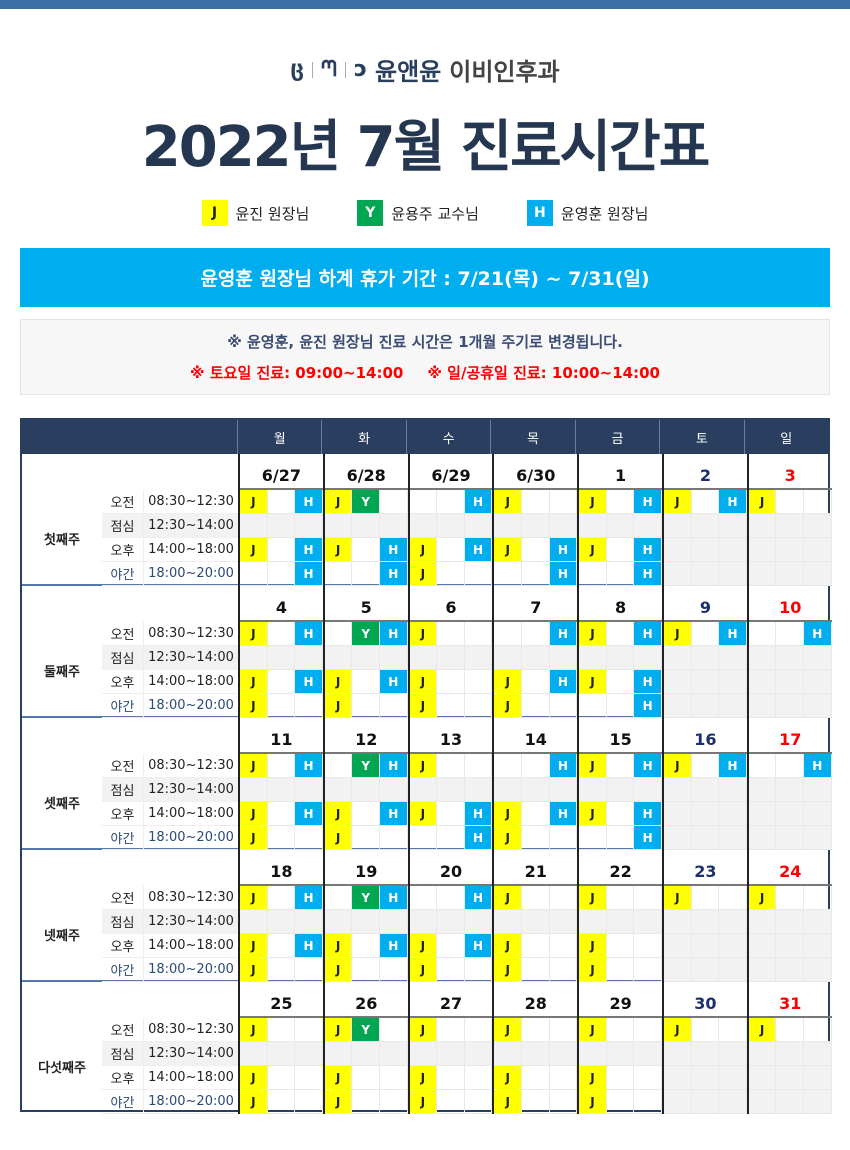 The height and width of the screenshot is (1150, 850). I want to click on day-column: 12 Y H J H J, so click(365, 784).